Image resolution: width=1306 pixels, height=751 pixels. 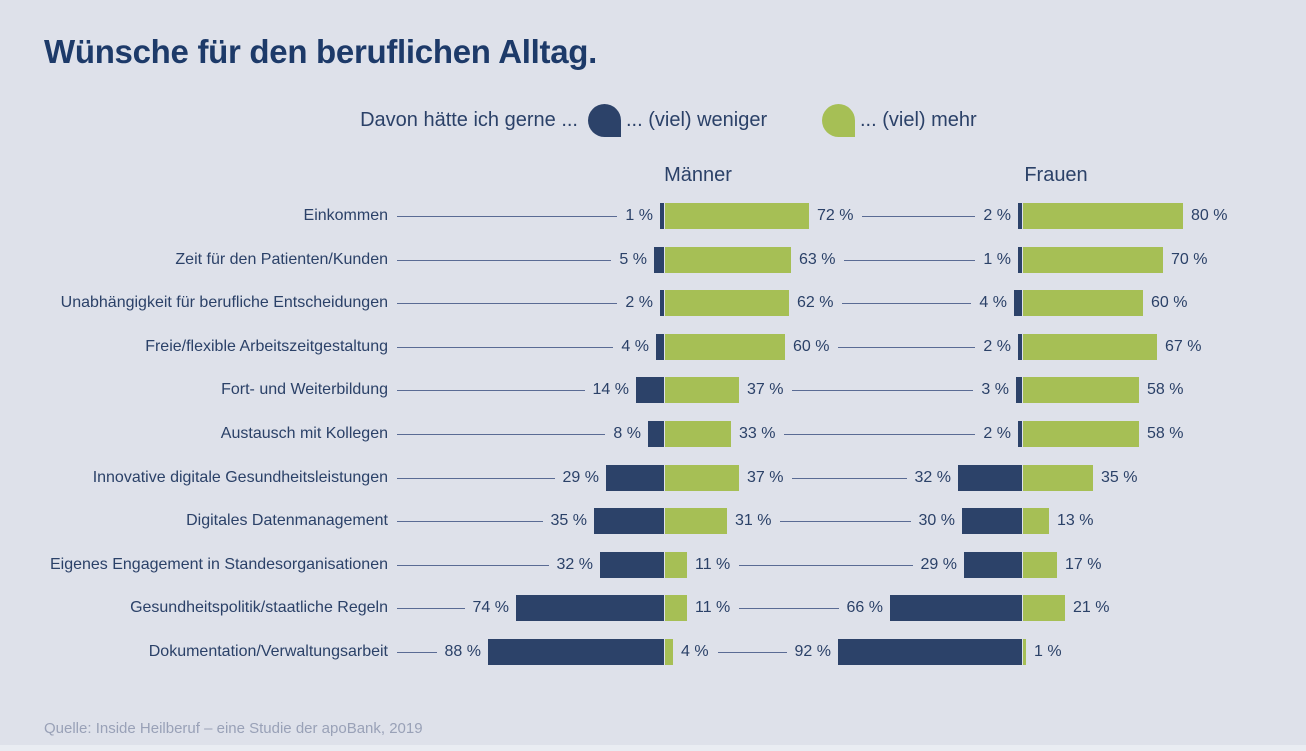 What do you see at coordinates (653, 748) in the screenshot?
I see `bottom-strip` at bounding box center [653, 748].